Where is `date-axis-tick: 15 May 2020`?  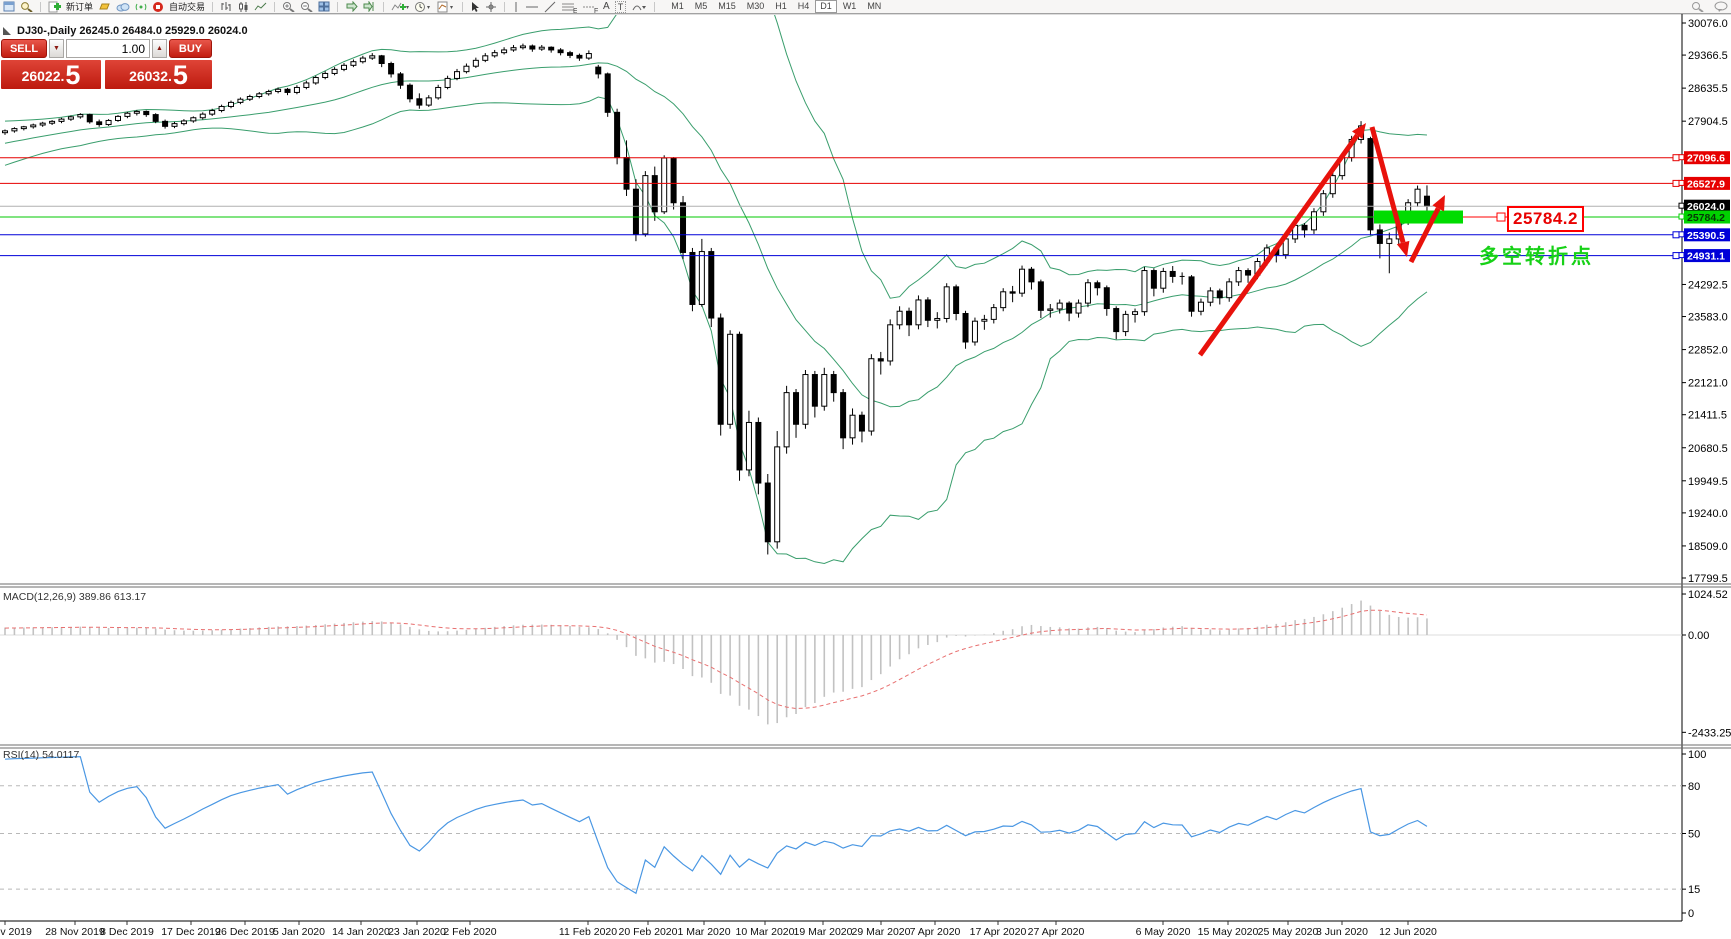
date-axis-tick: 15 May 2020 is located at coordinates (1228, 932).